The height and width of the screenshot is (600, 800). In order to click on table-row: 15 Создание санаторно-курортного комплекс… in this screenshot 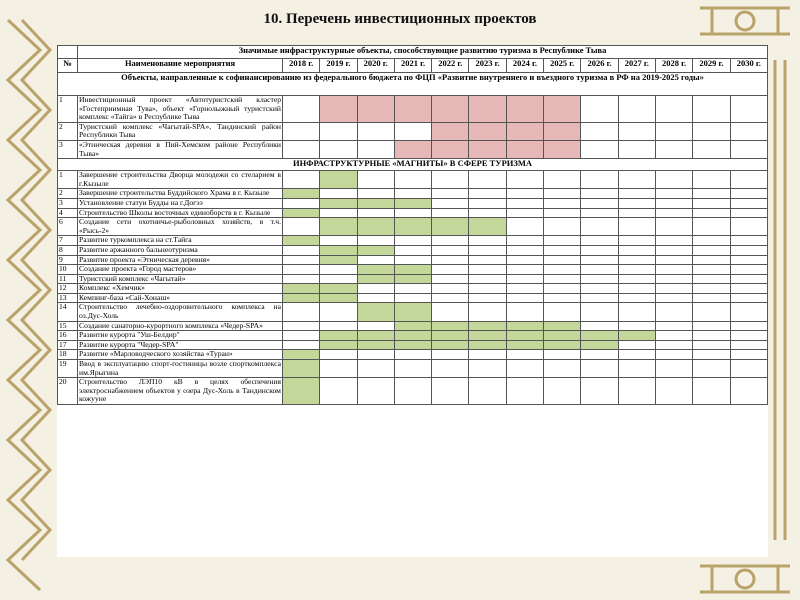, I will do `click(413, 326)`.